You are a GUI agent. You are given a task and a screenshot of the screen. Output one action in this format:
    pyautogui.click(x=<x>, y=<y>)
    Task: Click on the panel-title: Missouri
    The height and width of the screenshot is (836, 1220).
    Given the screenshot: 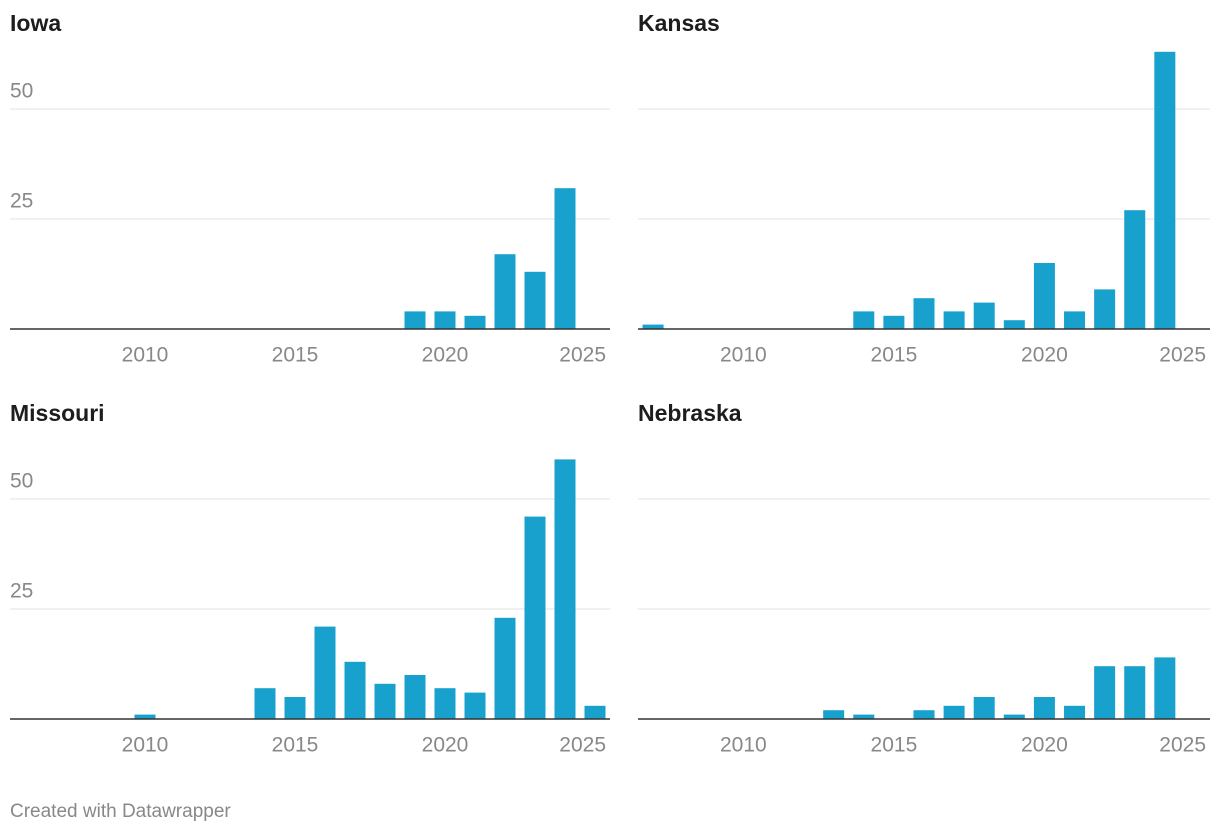 What is the action you would take?
    pyautogui.click(x=57, y=413)
    